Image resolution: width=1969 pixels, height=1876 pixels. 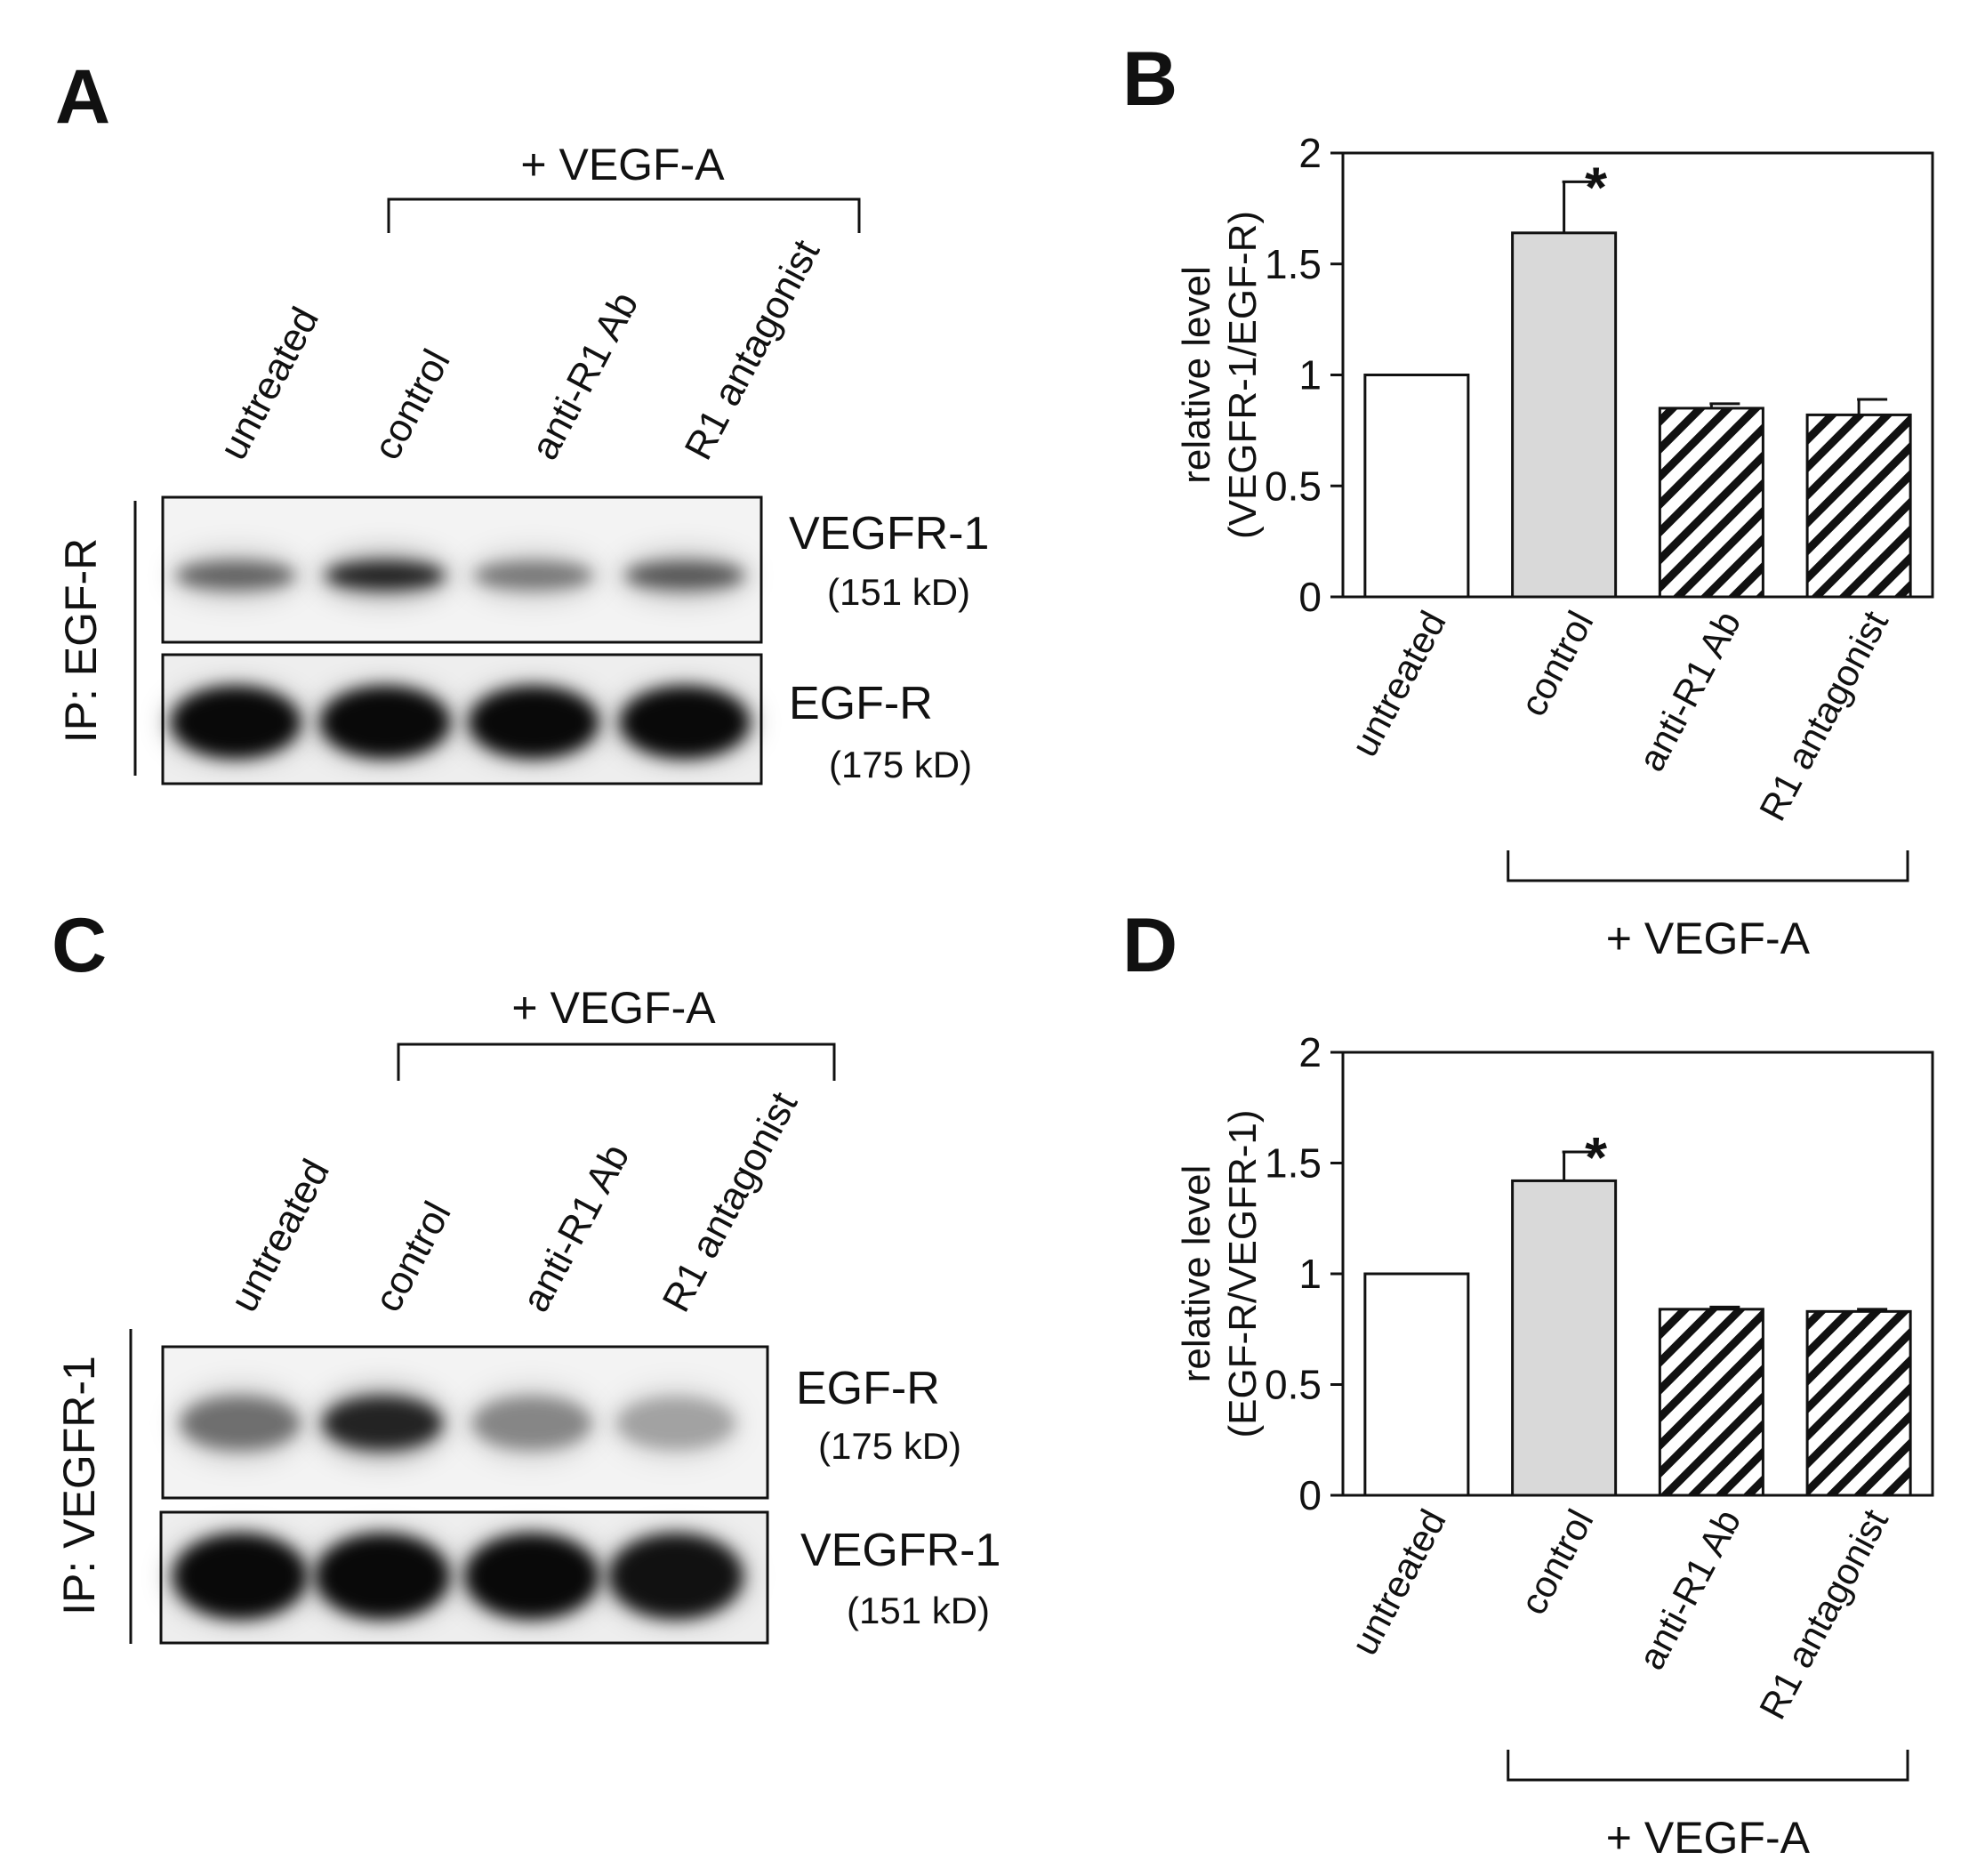 I want to click on blot-c-band-label-1: EGF-R, so click(x=868, y=1388).